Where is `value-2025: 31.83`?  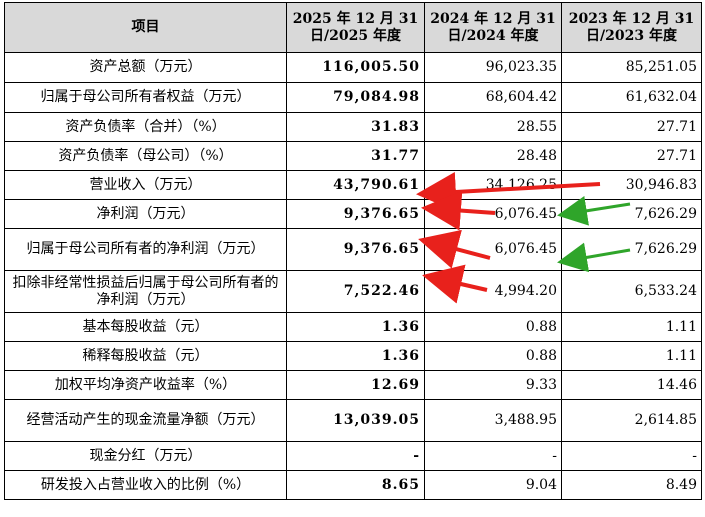
value-2025: 31.83 is located at coordinates (355, 127).